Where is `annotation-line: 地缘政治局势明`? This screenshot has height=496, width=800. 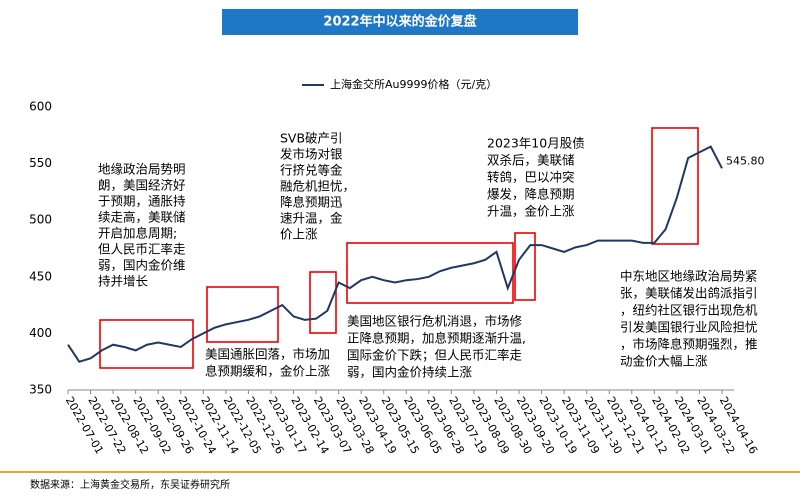
annotation-line: 地缘政治局势明 is located at coordinates (142, 169).